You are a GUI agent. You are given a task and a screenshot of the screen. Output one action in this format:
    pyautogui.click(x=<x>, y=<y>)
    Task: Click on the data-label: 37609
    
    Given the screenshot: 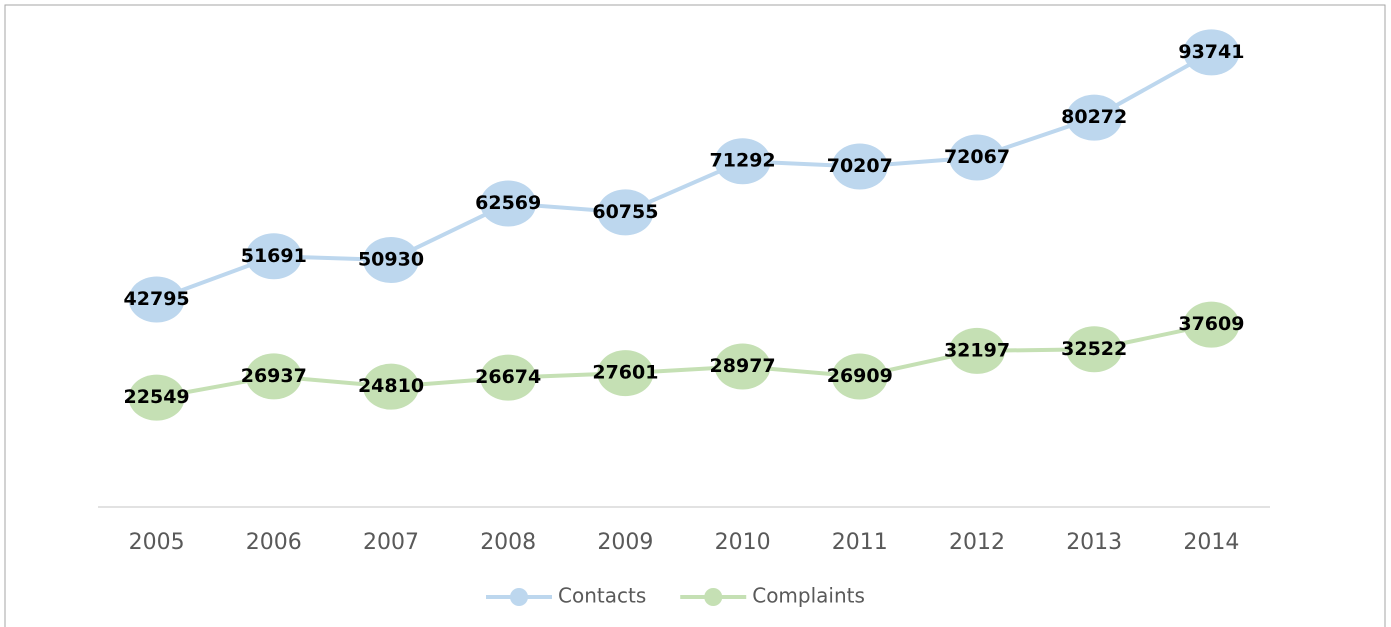 What is the action you would take?
    pyautogui.click(x=1211, y=324)
    